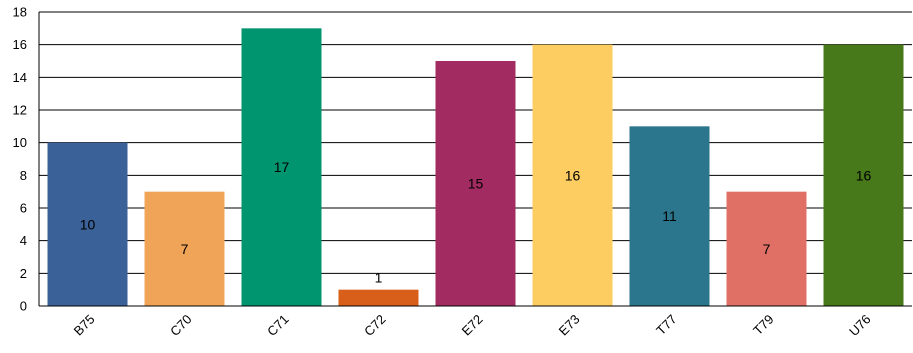 The width and height of the screenshot is (913, 353). I want to click on x-tick-label: C71, so click(277, 325).